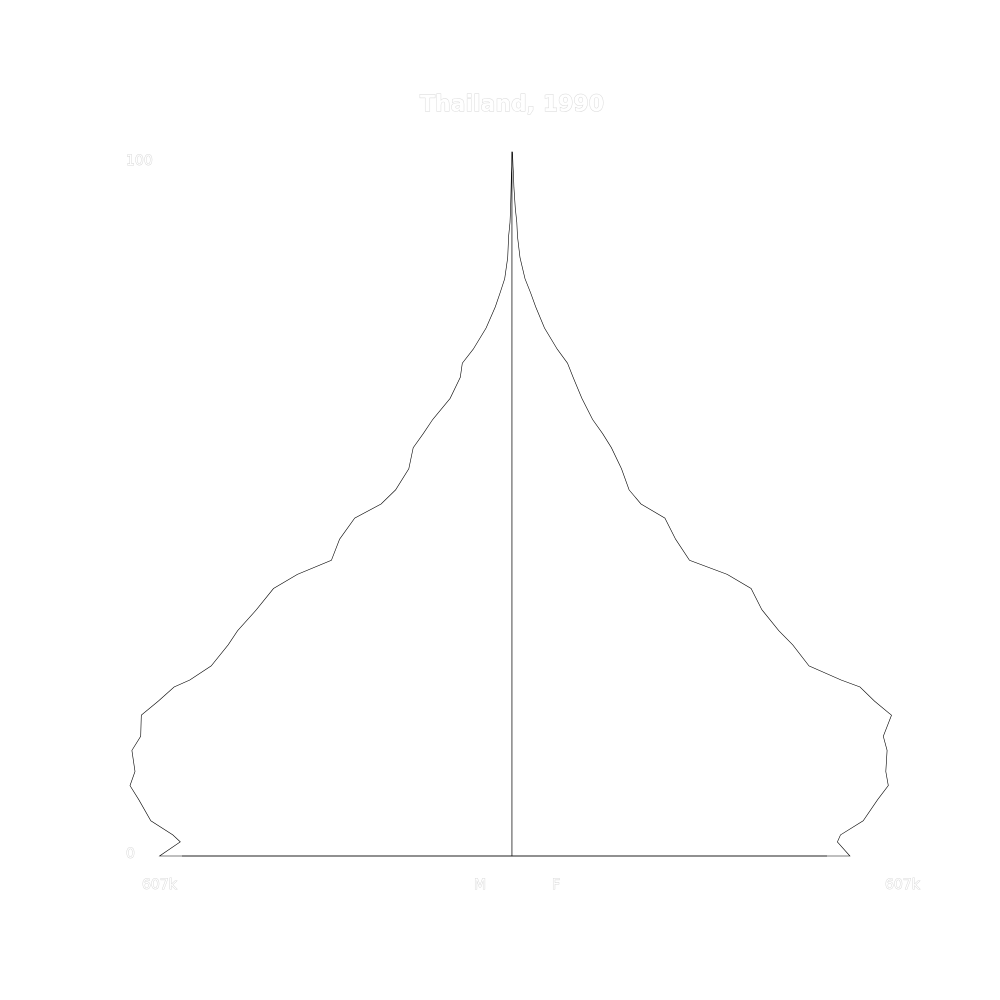 Image resolution: width=1000 pixels, height=1000 pixels. Describe the element at coordinates (160, 885) in the screenshot. I see `population-axis-left-label: 607k` at that location.